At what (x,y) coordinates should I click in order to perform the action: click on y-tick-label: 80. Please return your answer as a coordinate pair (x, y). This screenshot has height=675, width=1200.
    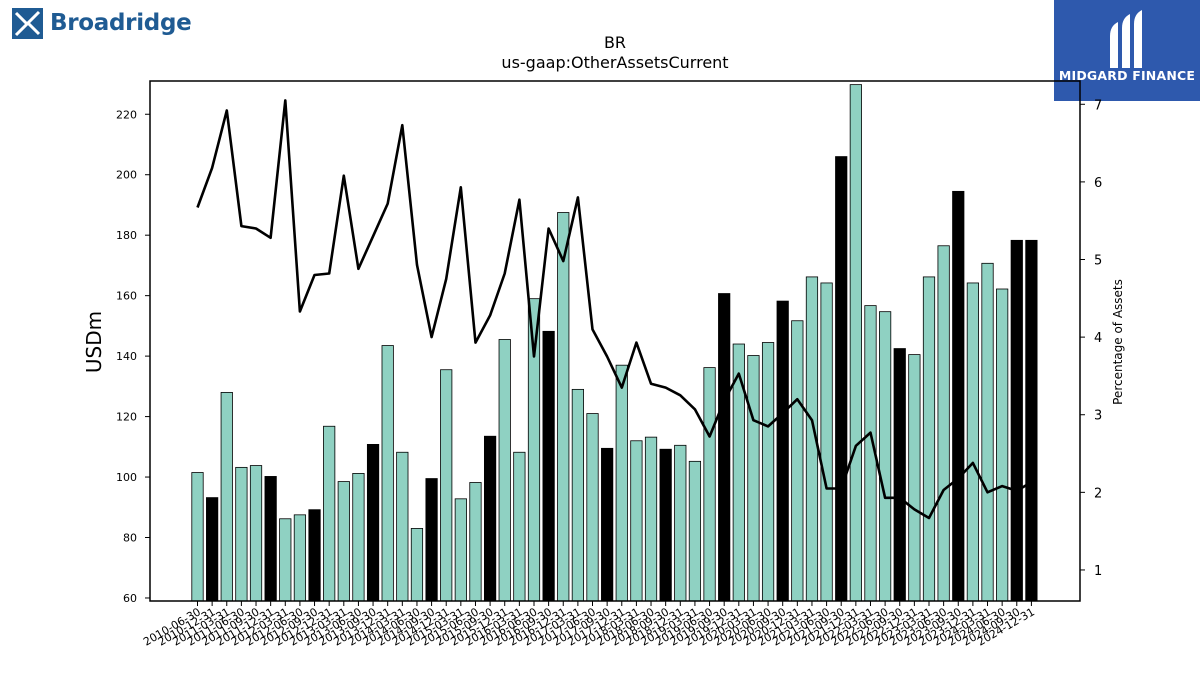
    Looking at the image, I should click on (130, 538).